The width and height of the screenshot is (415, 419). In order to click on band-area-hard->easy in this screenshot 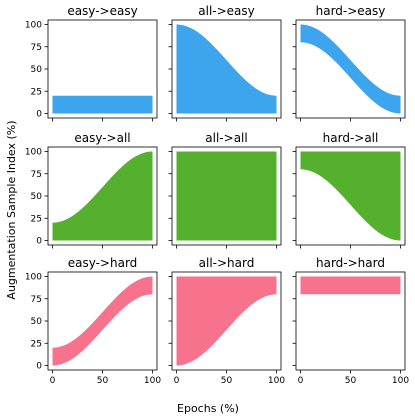, I will do `click(350, 69)`.